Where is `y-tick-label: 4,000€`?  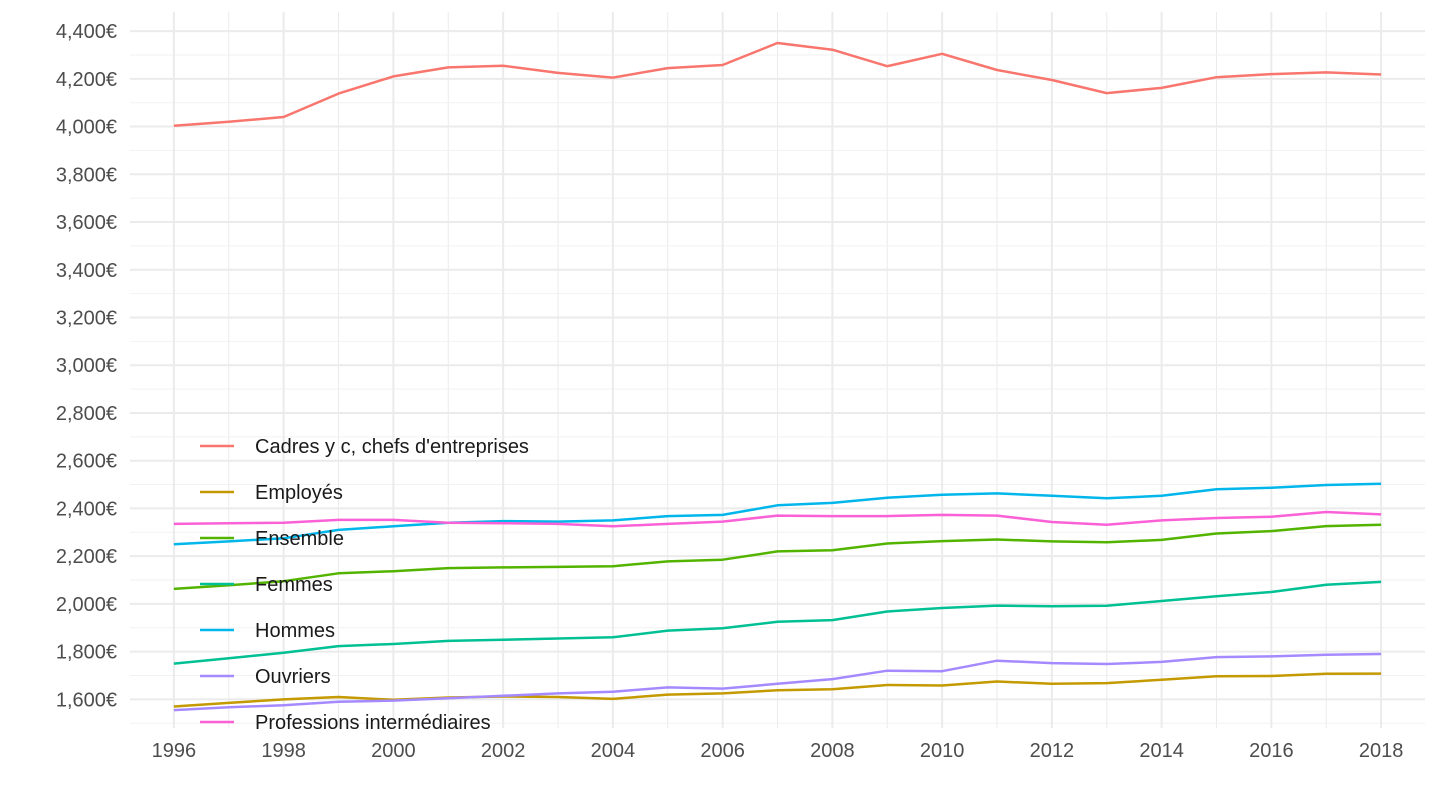 y-tick-label: 4,000€ is located at coordinates (86, 128).